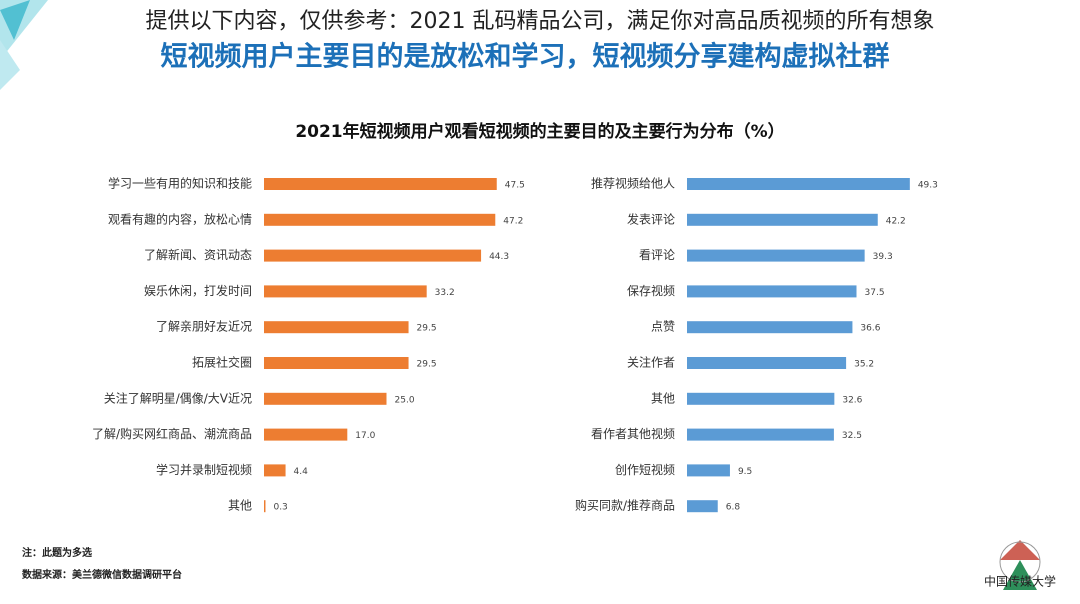 The height and width of the screenshot is (604, 1080). I want to click on category-label: 学习并录制短视频, so click(204, 469).